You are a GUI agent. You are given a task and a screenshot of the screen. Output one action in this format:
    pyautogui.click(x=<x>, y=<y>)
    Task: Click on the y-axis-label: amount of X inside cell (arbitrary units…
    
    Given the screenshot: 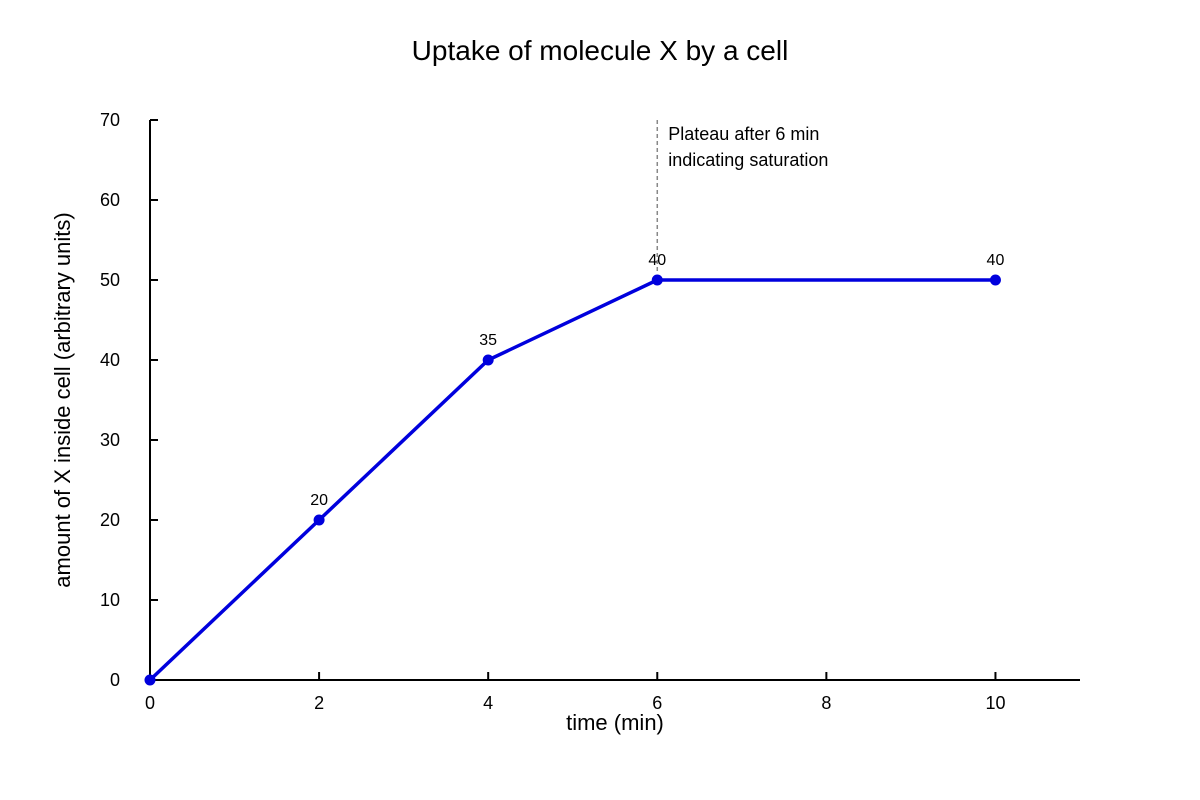 What is the action you would take?
    pyautogui.click(x=62, y=399)
    